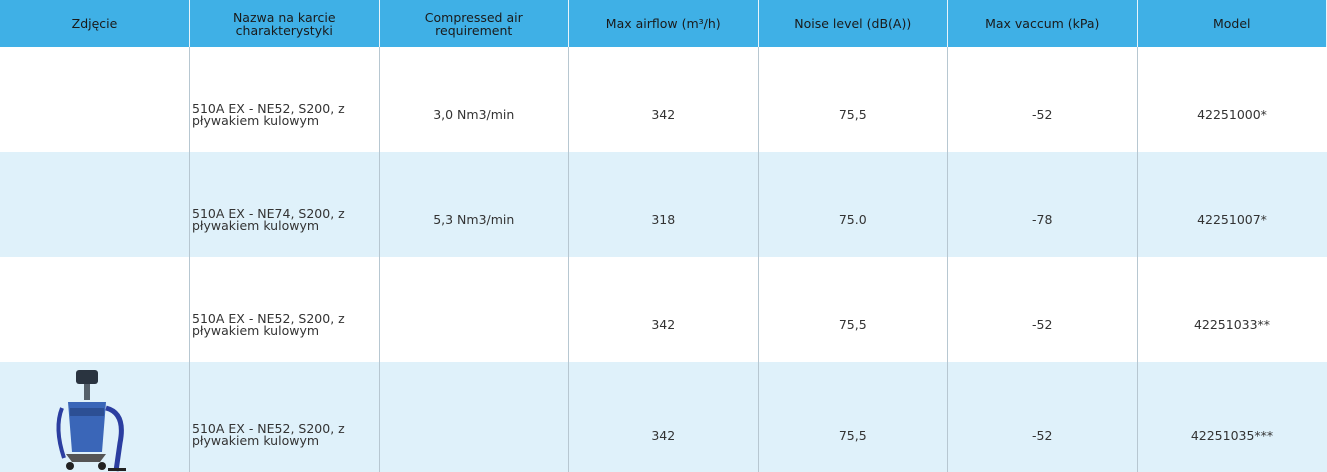 The image size is (1327, 472). Describe the element at coordinates (284, 23) in the screenshot. I see `header-cell: Nazwa na karcie charakterystyki` at that location.